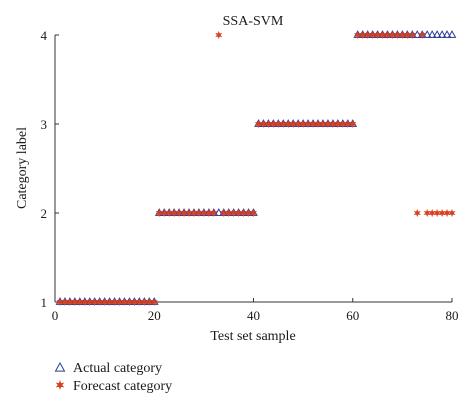 This screenshot has height=412, width=474. What do you see at coordinates (117, 368) in the screenshot?
I see `legend-actual-label: Actual category` at bounding box center [117, 368].